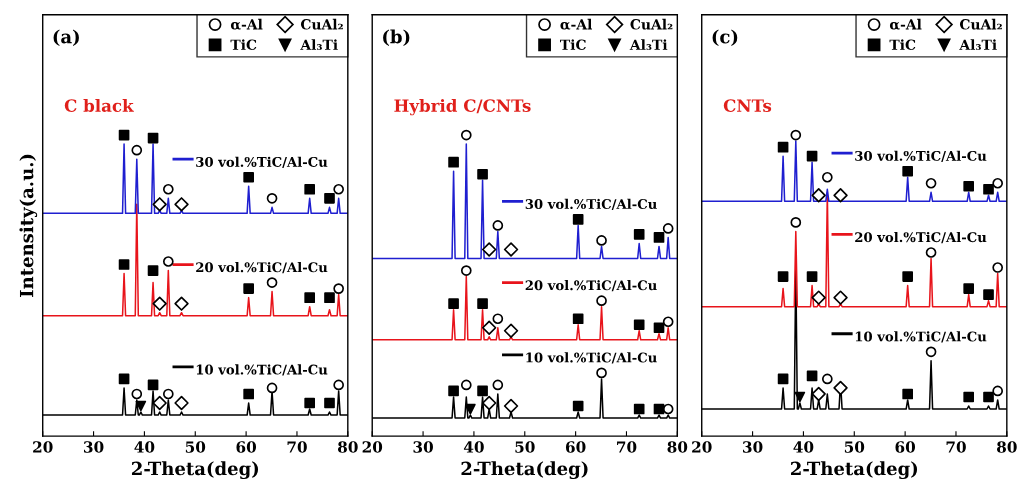 This screenshot has height=490, width=1017. What do you see at coordinates (396, 37) in the screenshot?
I see `chart-title: (b)` at bounding box center [396, 37].